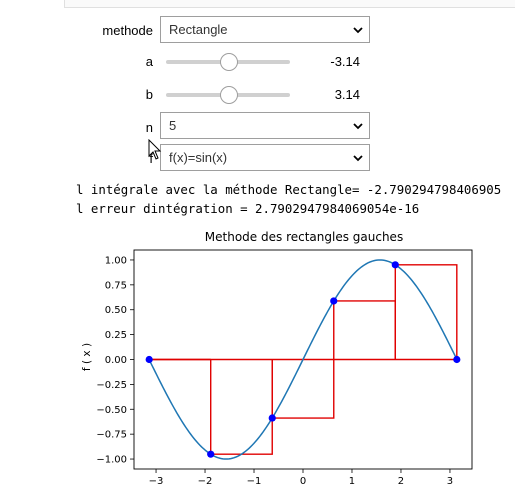 The image size is (515, 491). I want to click on y-tick-label: −0.50, so click(111, 410).